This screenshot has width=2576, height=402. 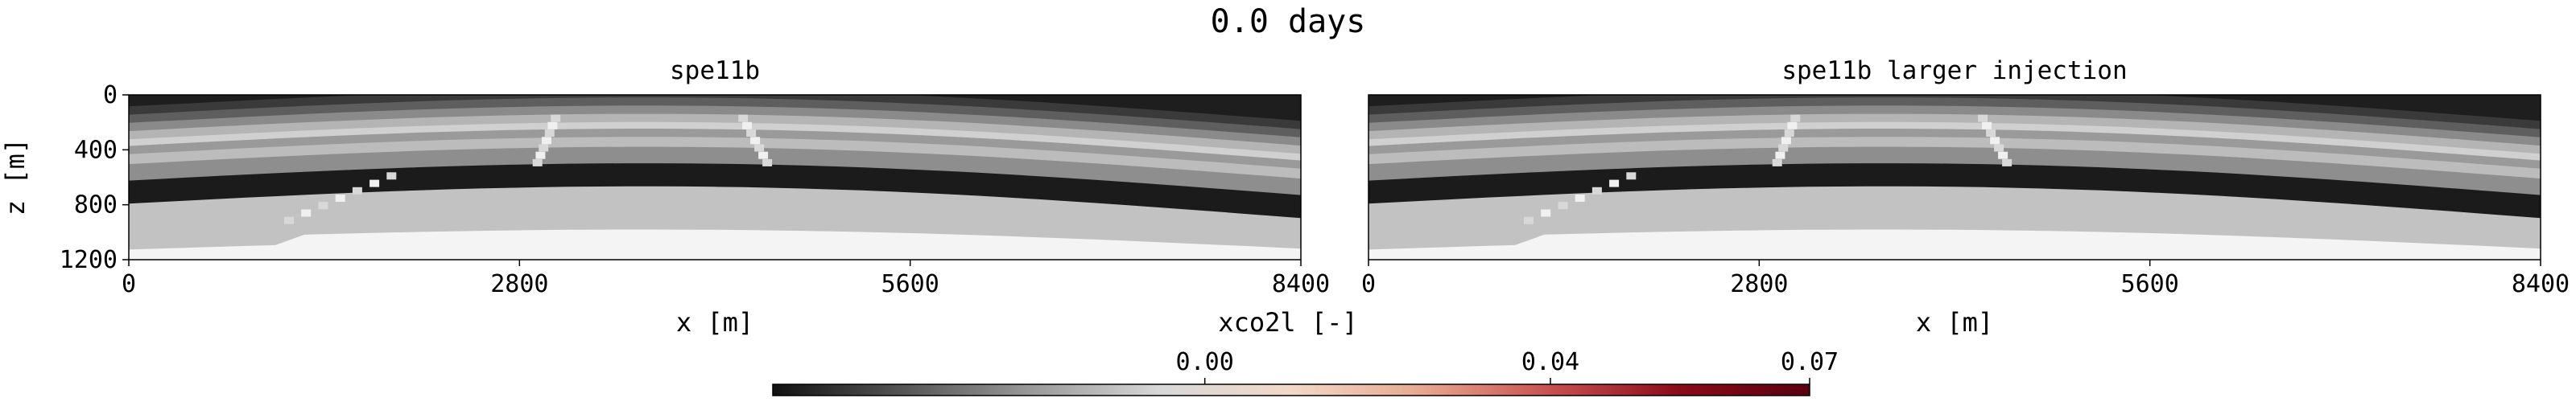 I want to click on y-tick-label: 800, so click(x=96, y=205).